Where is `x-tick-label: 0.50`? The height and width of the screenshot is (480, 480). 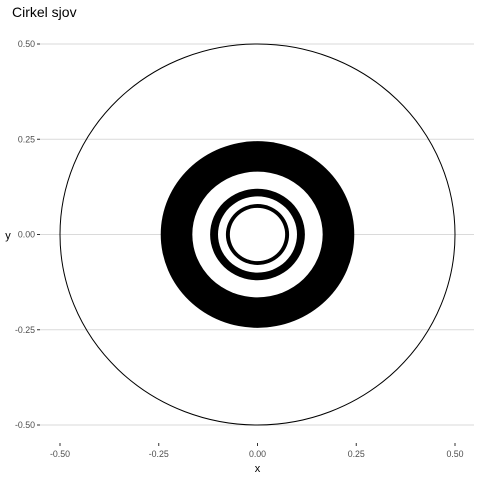 x-tick-label: 0.50 is located at coordinates (454, 454).